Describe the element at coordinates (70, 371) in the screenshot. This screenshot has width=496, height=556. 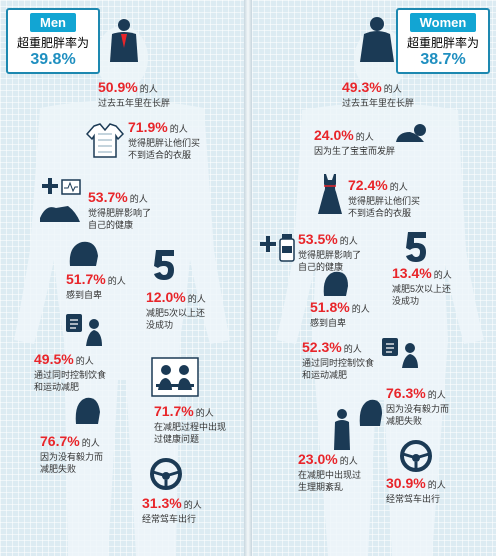
I see `men-stat-5: 49.5% 的人 通过同时控制饮食 和运动减肥` at that location.